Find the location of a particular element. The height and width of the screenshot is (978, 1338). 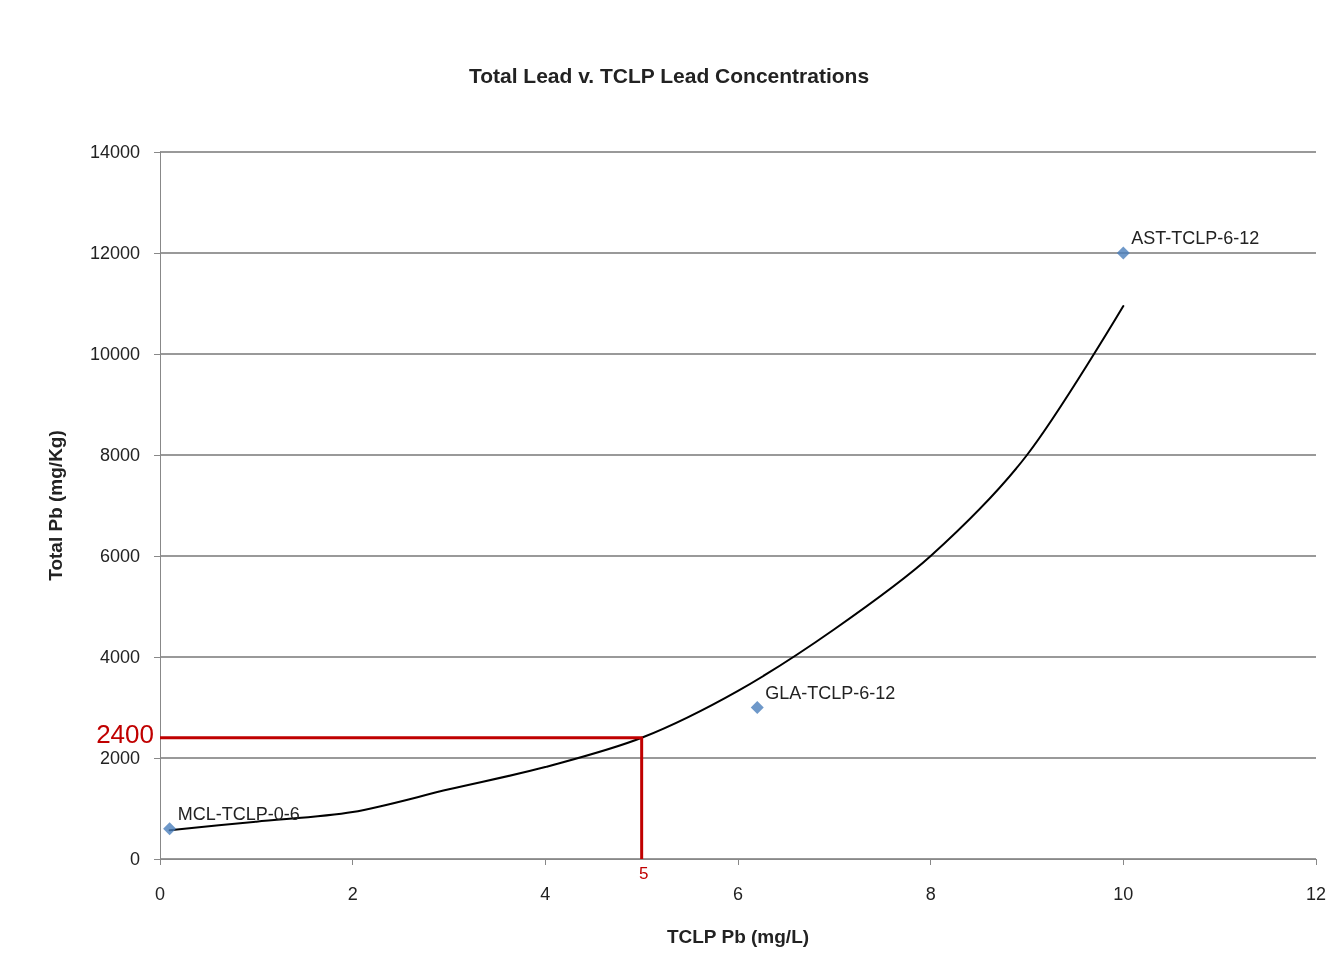

y-tick-label: 6000 is located at coordinates (119, 556).